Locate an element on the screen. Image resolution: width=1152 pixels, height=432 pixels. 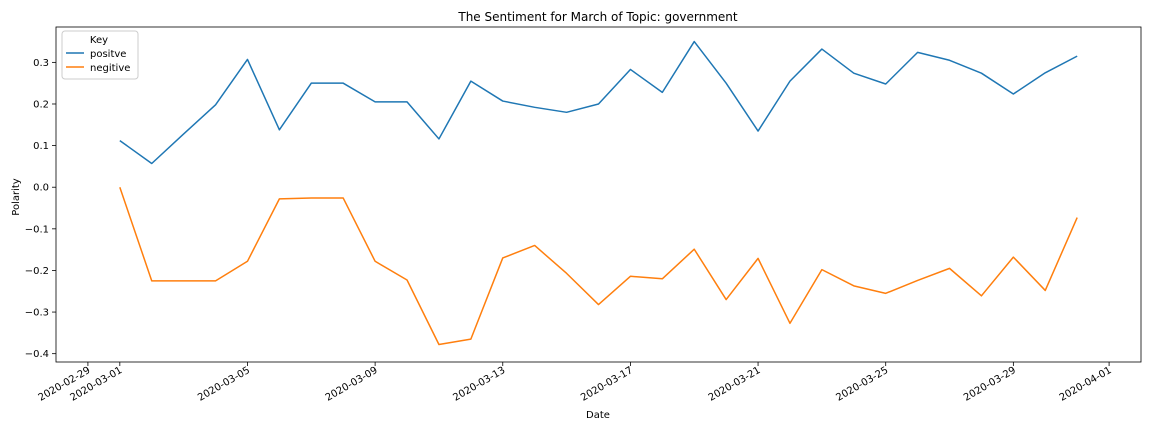
y-tick-label: −0.3 is located at coordinates (37, 313).